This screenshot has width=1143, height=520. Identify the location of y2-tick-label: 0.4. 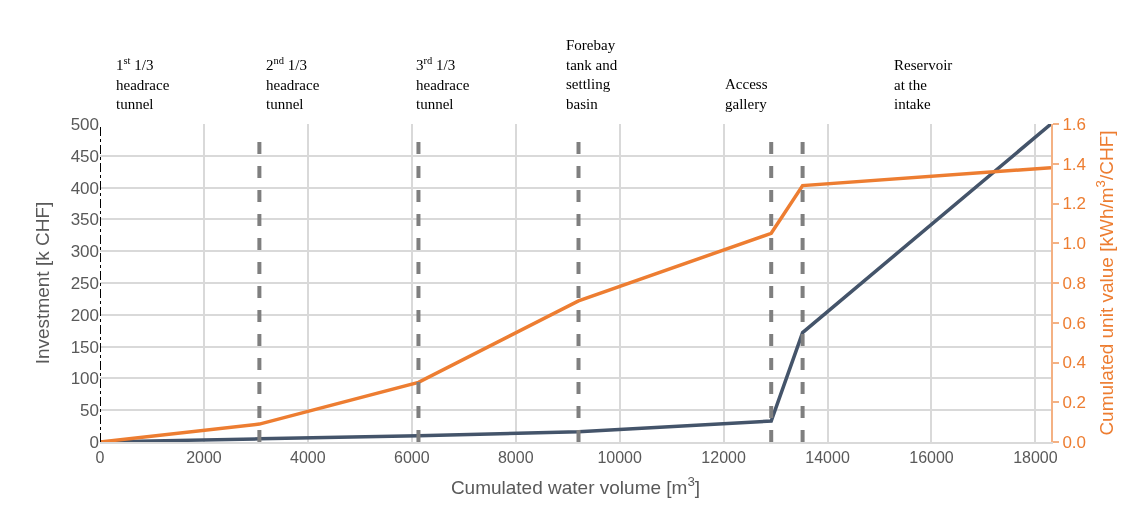
(1074, 363).